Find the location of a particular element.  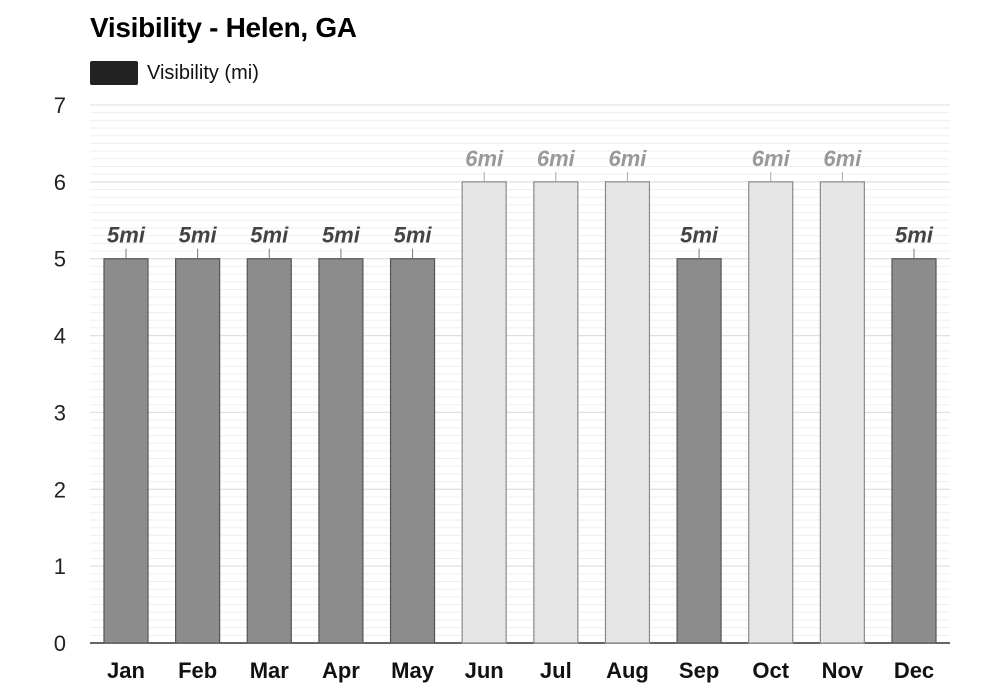

bar-may is located at coordinates (412, 451).